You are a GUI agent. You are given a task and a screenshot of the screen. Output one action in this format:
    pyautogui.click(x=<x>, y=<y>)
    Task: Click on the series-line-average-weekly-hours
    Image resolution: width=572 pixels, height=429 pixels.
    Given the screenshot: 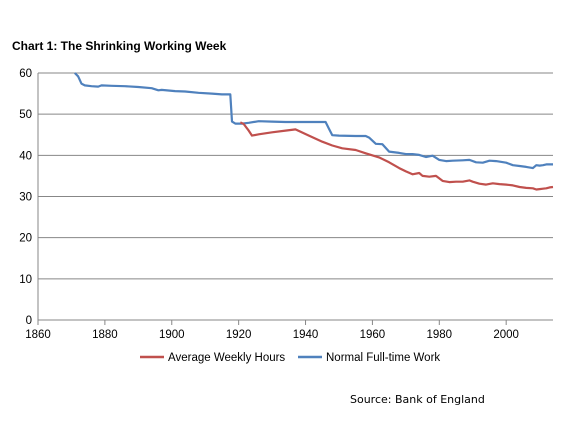 What is the action you would take?
    pyautogui.click(x=396, y=156)
    